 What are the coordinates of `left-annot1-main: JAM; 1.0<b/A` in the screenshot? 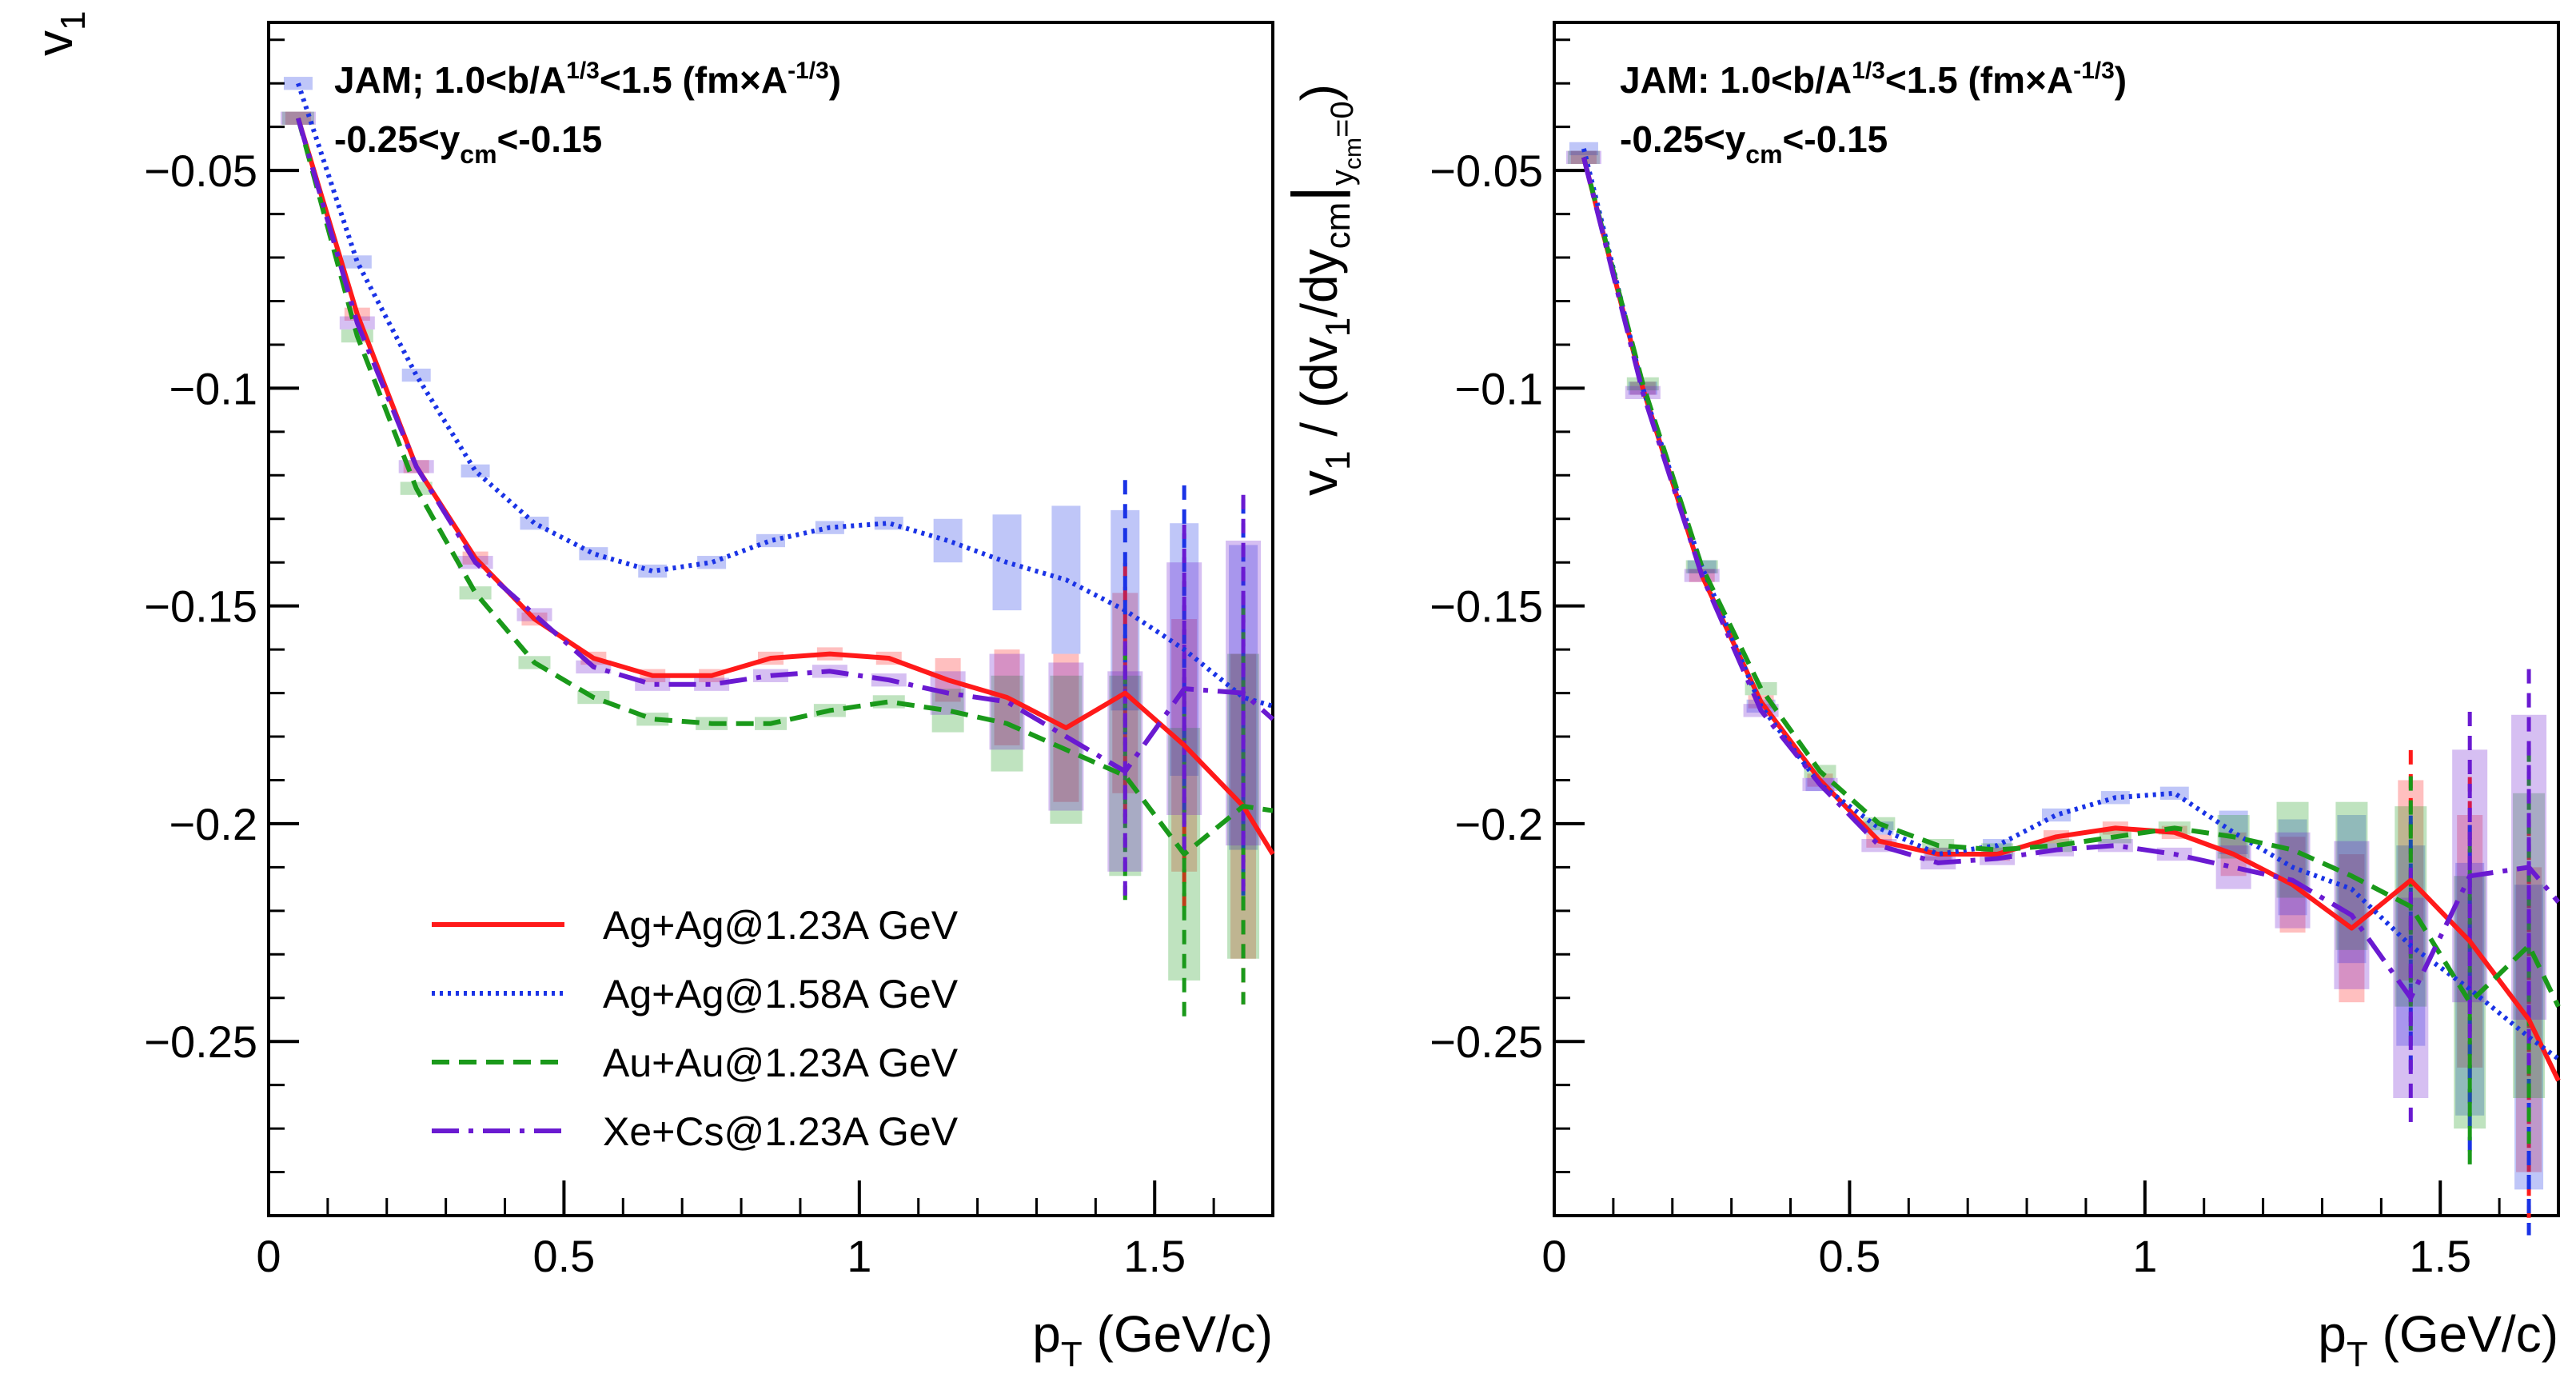 It's located at (450, 80).